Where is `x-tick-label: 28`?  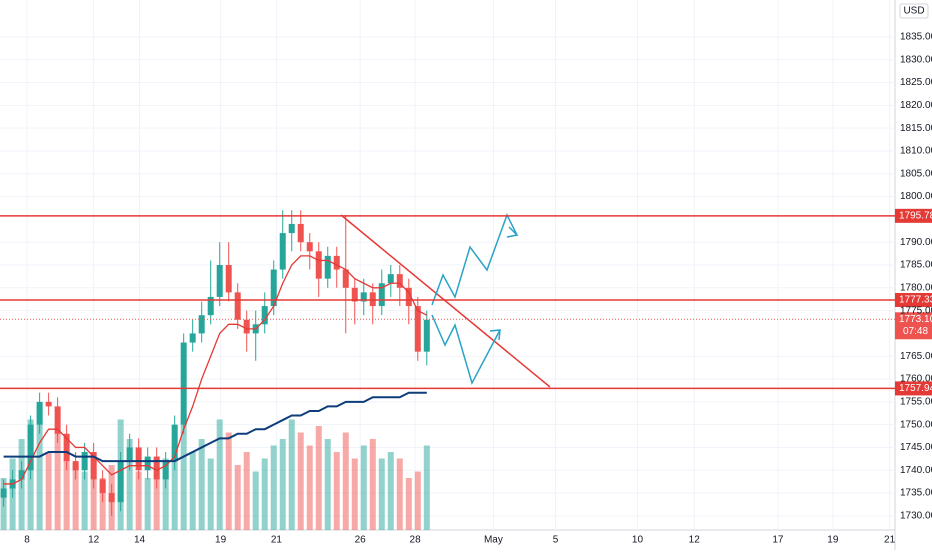
x-tick-label: 28 is located at coordinates (416, 540).